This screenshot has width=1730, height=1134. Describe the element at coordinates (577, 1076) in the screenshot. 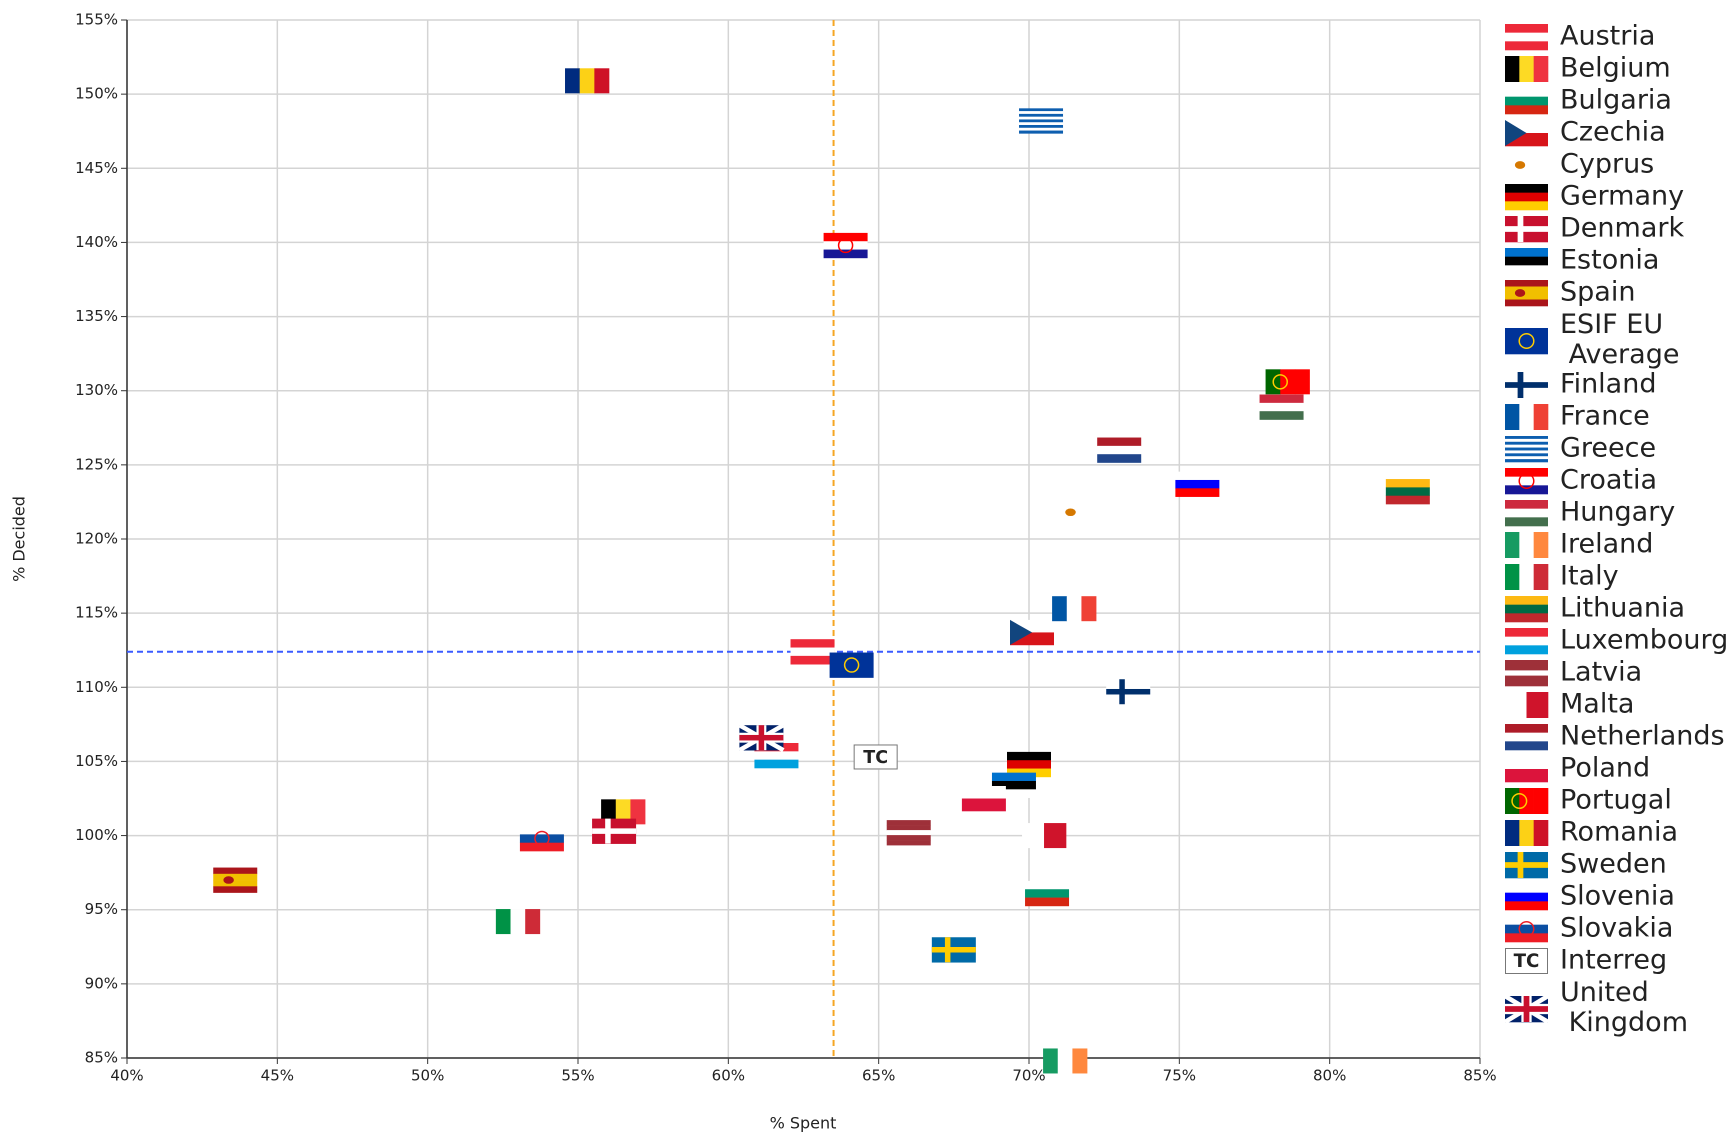

I see `x-tick-label: 55%` at that location.